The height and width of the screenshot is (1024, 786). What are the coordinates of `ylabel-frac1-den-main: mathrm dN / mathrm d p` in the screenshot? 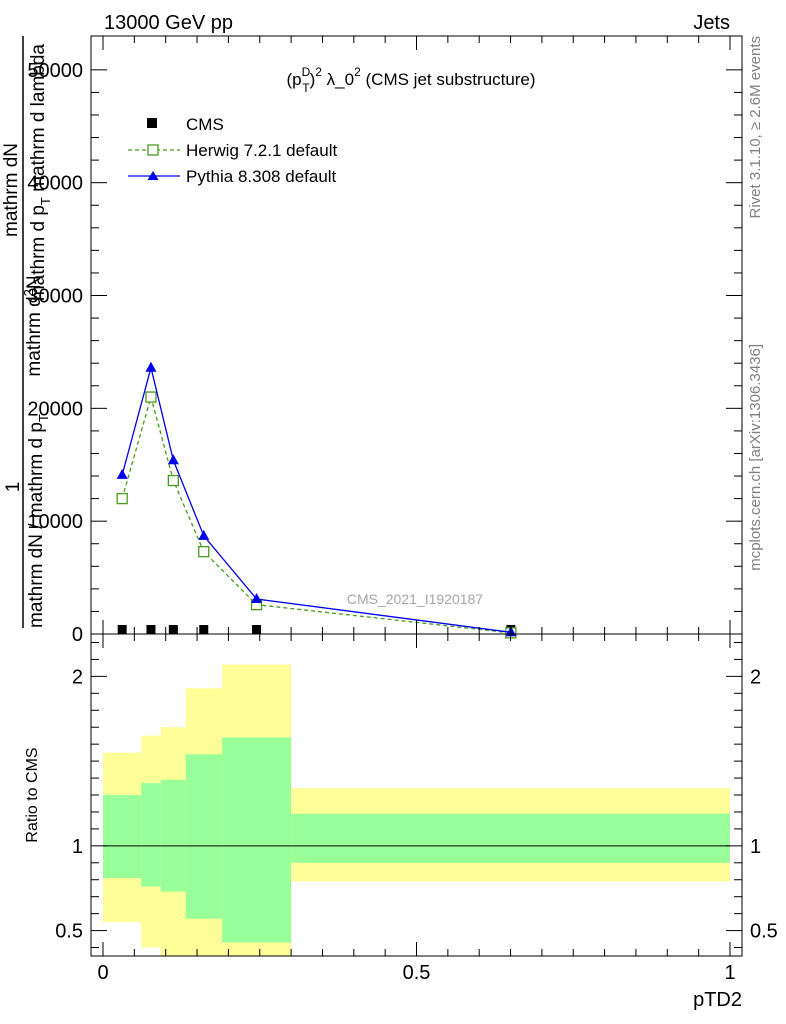 It's located at (36, 525).